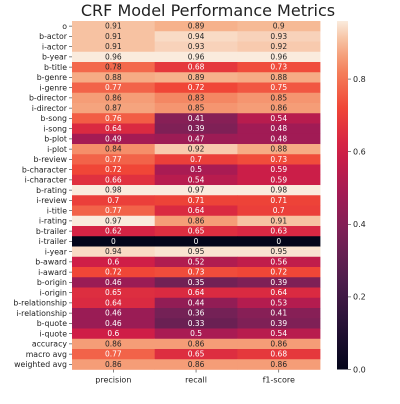  Describe the element at coordinates (113, 261) in the screenshot. I see `cell-value-label: 0.6` at that location.